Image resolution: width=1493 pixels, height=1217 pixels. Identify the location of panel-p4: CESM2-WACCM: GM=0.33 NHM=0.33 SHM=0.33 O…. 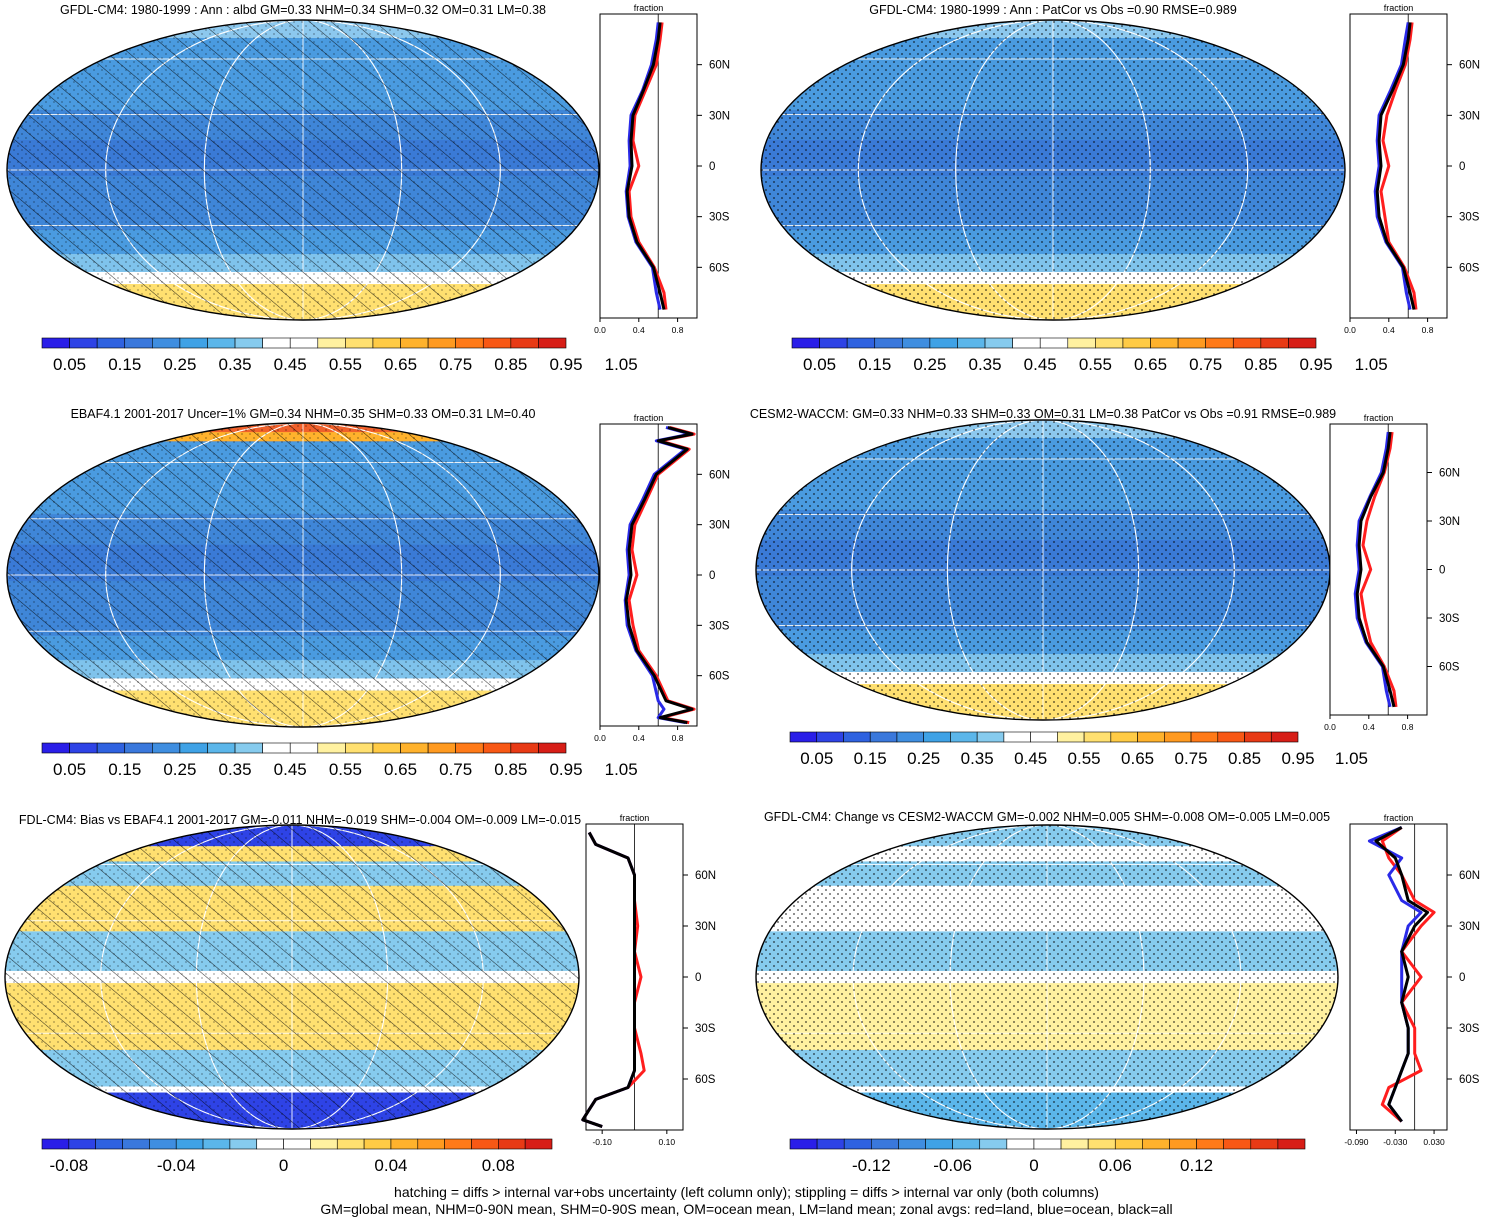
(1105, 587).